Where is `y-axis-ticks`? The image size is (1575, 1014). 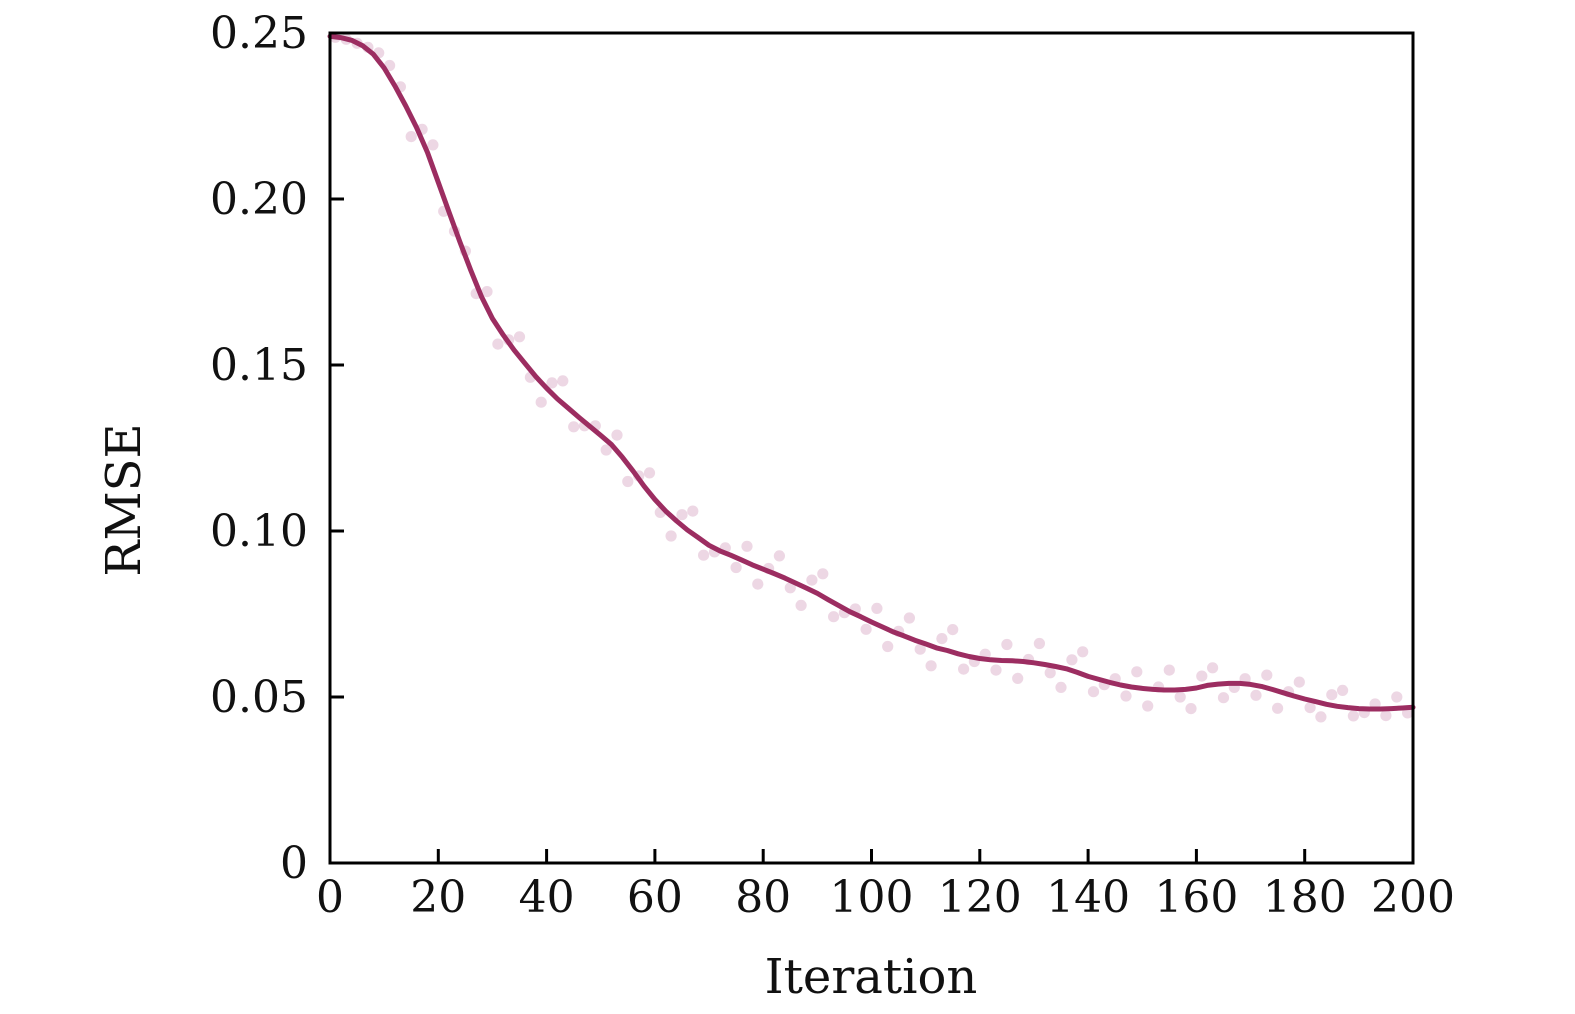
y-axis-ticks is located at coordinates (337, 448).